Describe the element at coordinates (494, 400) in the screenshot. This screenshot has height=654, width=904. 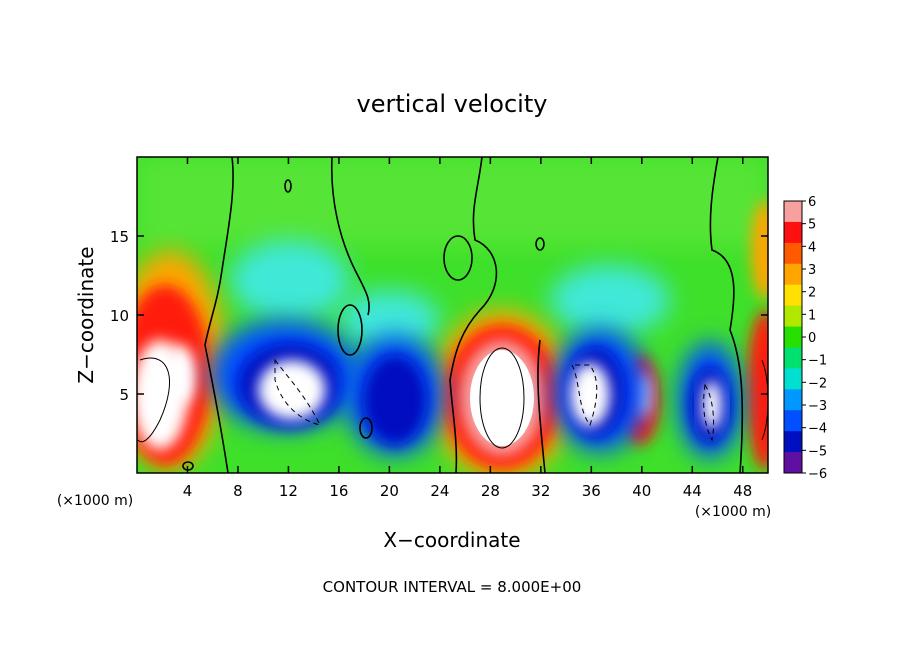
I see `dashed-contours` at that location.